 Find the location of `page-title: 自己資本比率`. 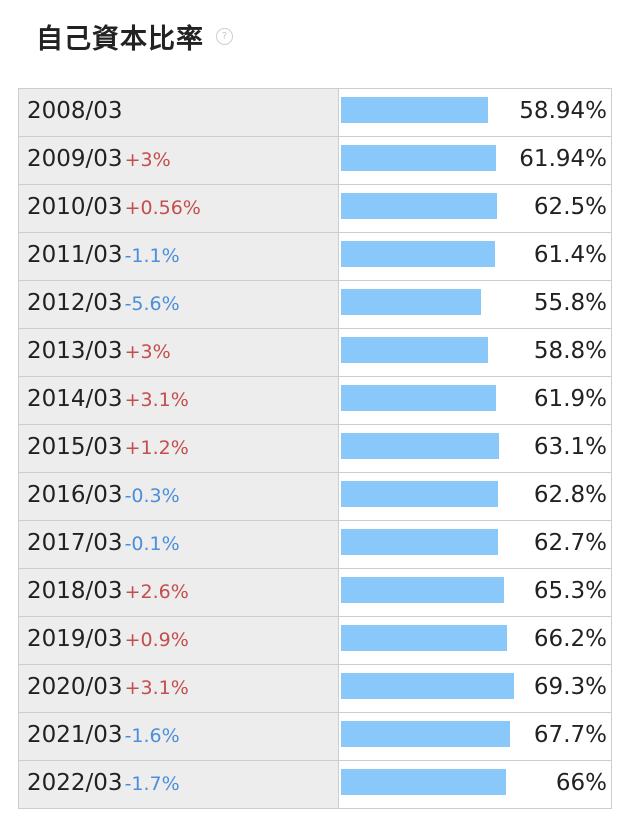

page-title: 自己資本比率 is located at coordinates (120, 39).